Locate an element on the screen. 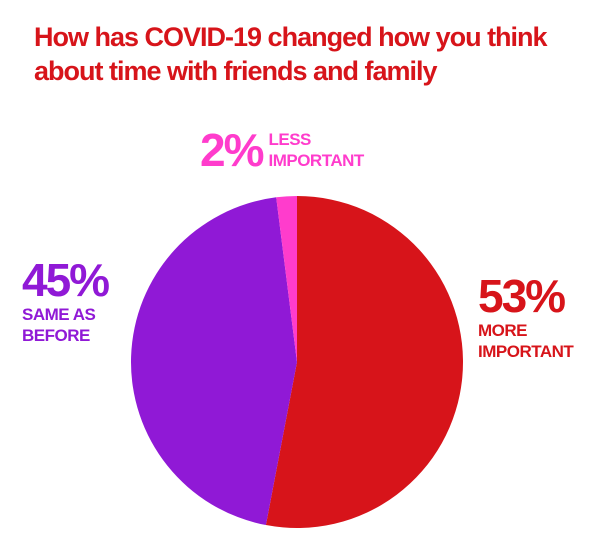 Image resolution: width=600 pixels, height=559 pixels. slice-label: 45% SAME AS BEFORE is located at coordinates (77, 301).